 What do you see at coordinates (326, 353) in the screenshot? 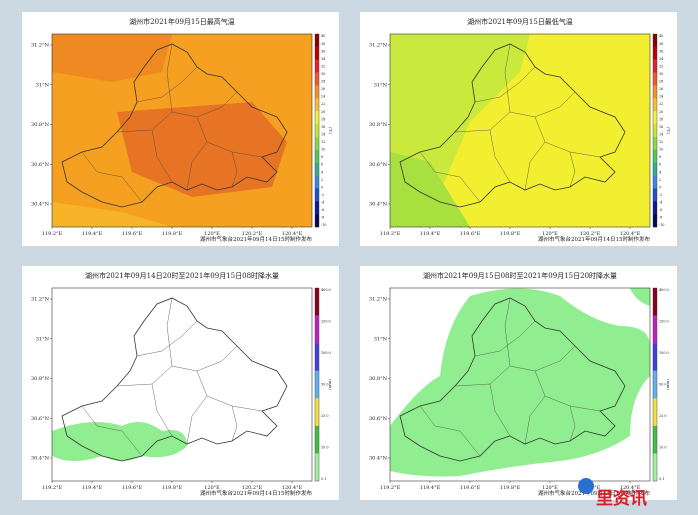
I see `colorbar-label: 100.0` at bounding box center [326, 353].